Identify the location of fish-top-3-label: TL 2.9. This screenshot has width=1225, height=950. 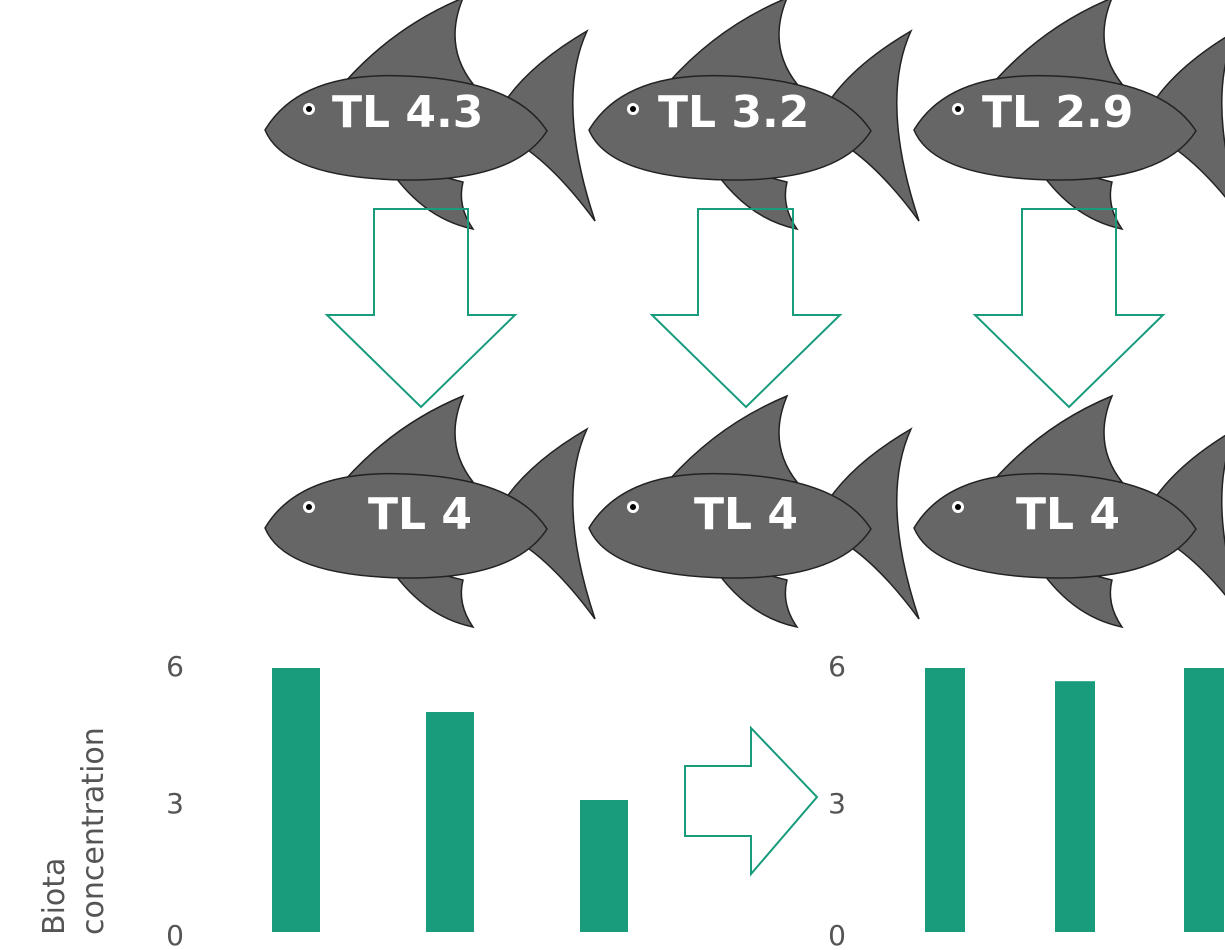
(1057, 112).